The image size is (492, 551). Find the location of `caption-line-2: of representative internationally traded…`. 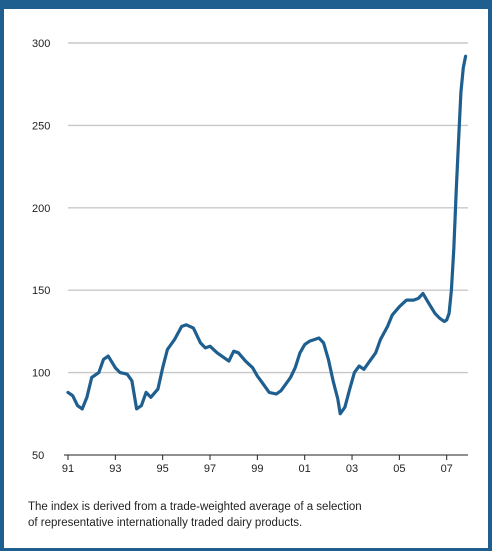

caption-line-2: of representative internationally traded… is located at coordinates (165, 523).